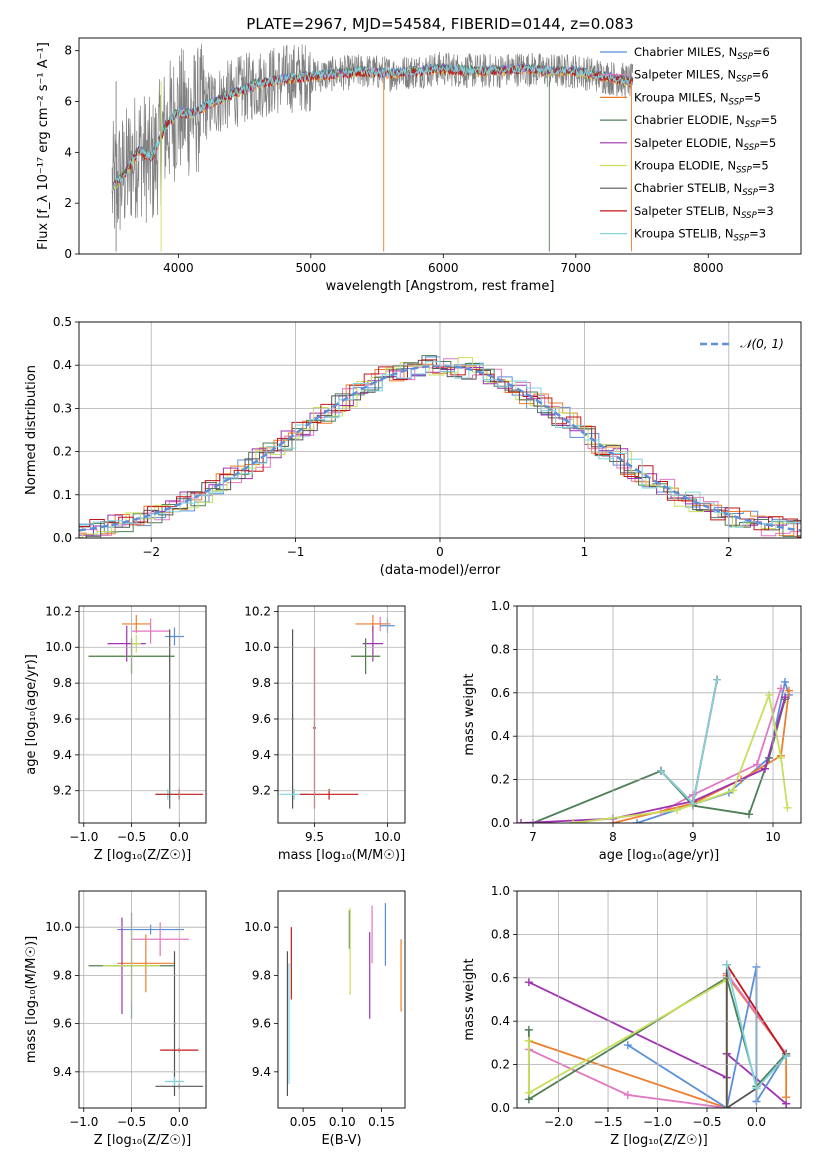  I want to click on legend-entry: Kroupa MILES, NSSP=5, so click(697, 98).